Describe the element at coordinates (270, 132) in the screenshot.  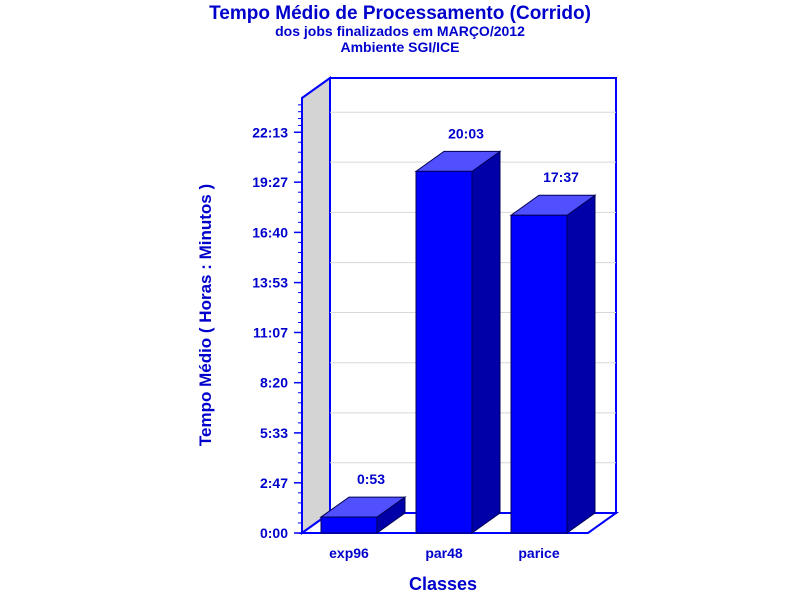
I see `y-tick-label: 22:13` at that location.